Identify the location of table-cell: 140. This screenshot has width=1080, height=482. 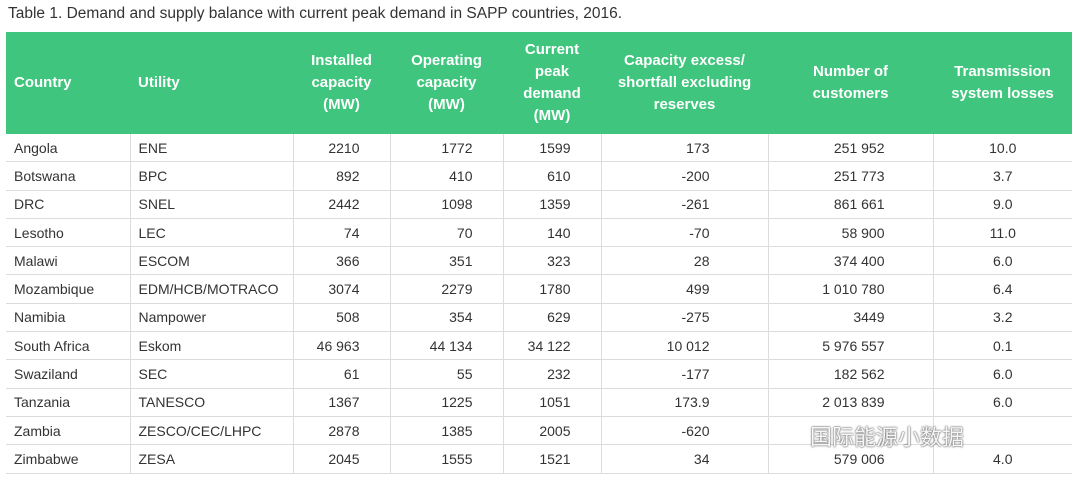
(552, 233).